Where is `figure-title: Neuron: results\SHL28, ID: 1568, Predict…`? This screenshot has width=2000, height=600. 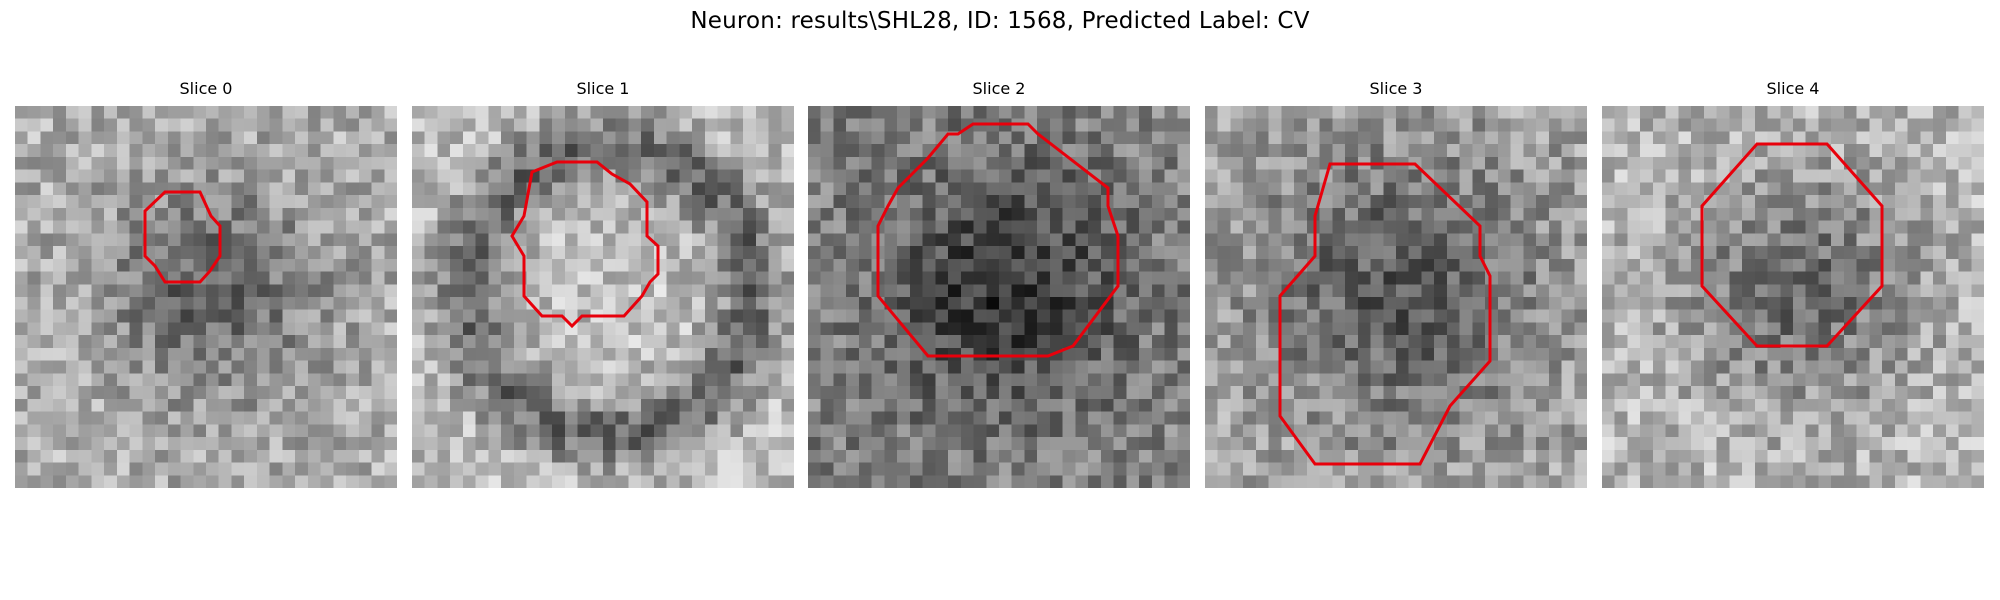 figure-title: Neuron: results\SHL28, ID: 1568, Predict… is located at coordinates (1000, 21).